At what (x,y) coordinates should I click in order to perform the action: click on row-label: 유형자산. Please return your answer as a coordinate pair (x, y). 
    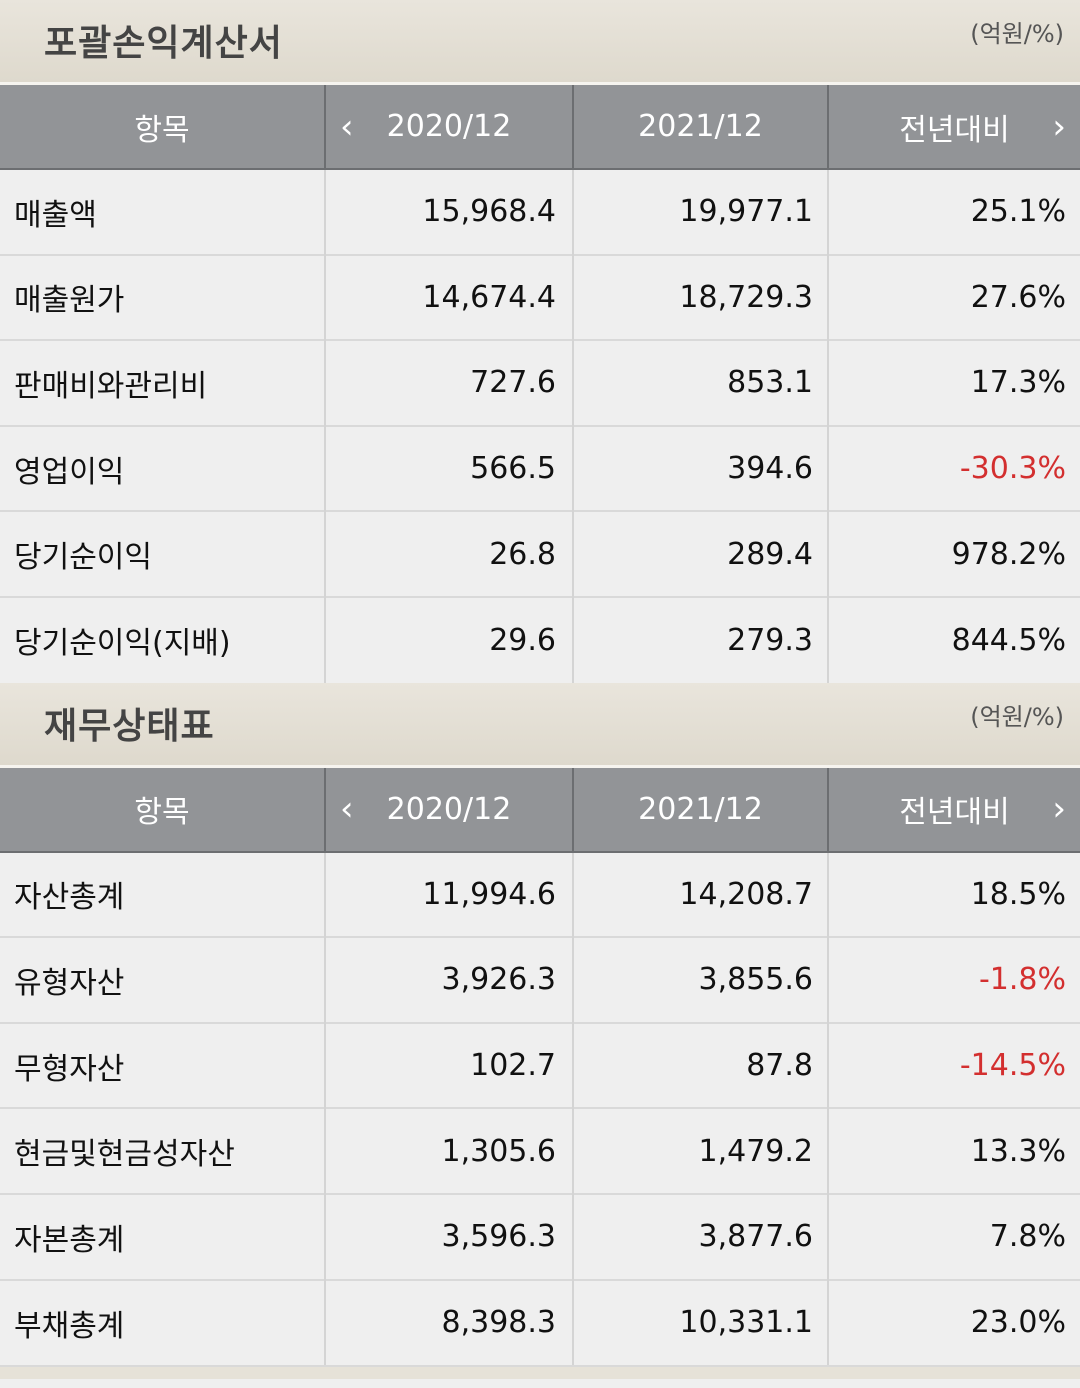
    Looking at the image, I should click on (162, 979).